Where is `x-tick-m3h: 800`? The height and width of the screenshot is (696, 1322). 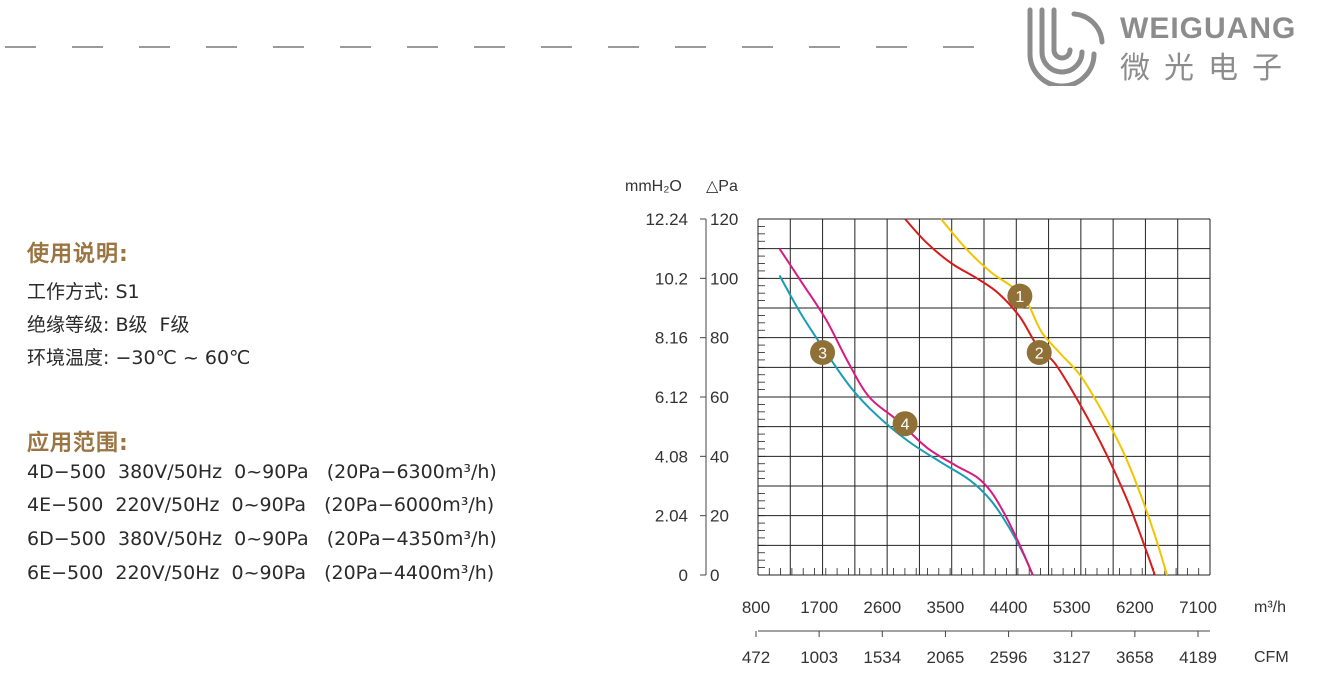
x-tick-m3h: 800 is located at coordinates (756, 607).